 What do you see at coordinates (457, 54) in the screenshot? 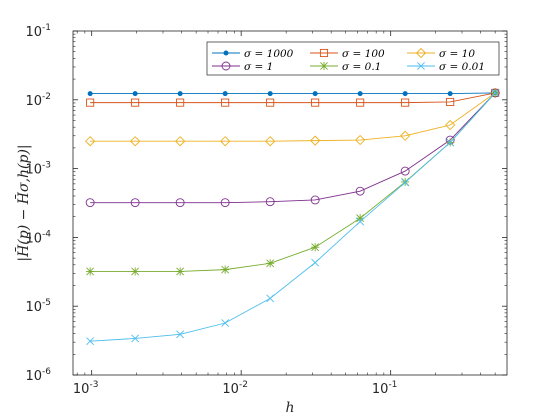
I see `legend-label: σ = 10` at bounding box center [457, 54].